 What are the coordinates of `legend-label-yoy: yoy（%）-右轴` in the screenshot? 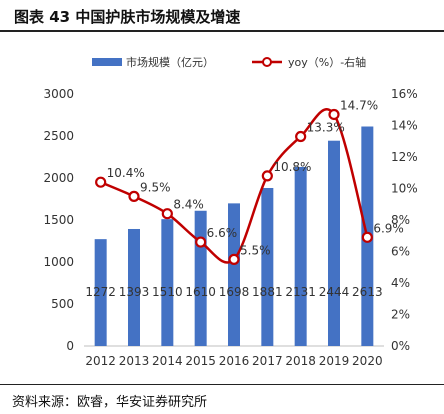 It's located at (327, 62).